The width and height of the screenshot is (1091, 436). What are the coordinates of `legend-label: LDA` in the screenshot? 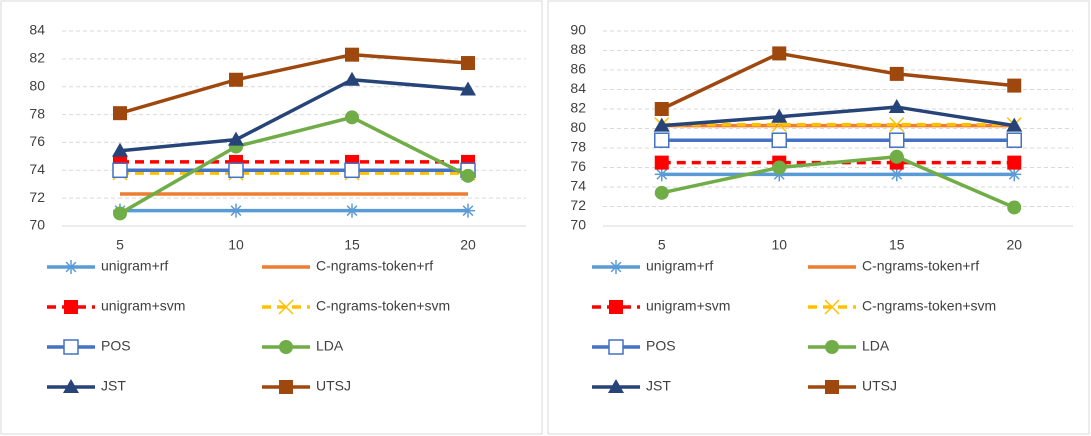 It's located at (876, 346).